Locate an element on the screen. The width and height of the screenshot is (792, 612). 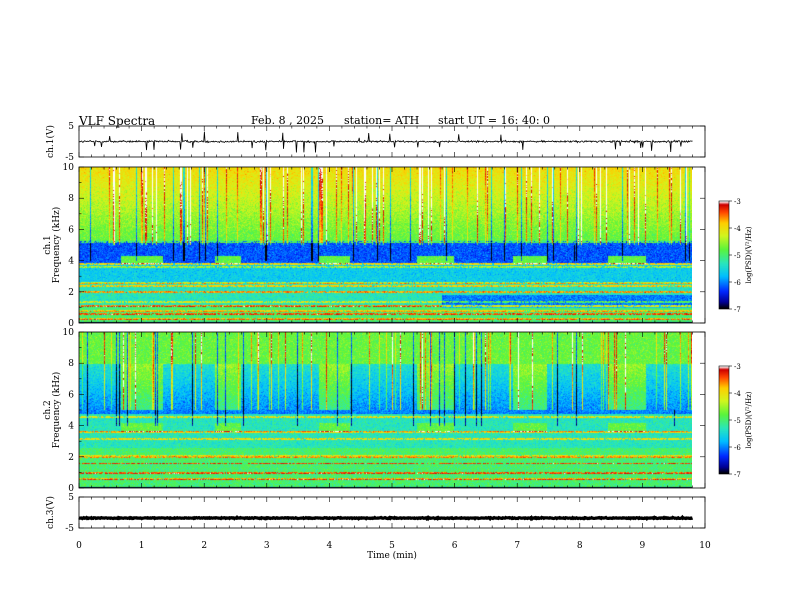
ch2-spectrogram-yticklabel: 0 is located at coordinates (71, 489).